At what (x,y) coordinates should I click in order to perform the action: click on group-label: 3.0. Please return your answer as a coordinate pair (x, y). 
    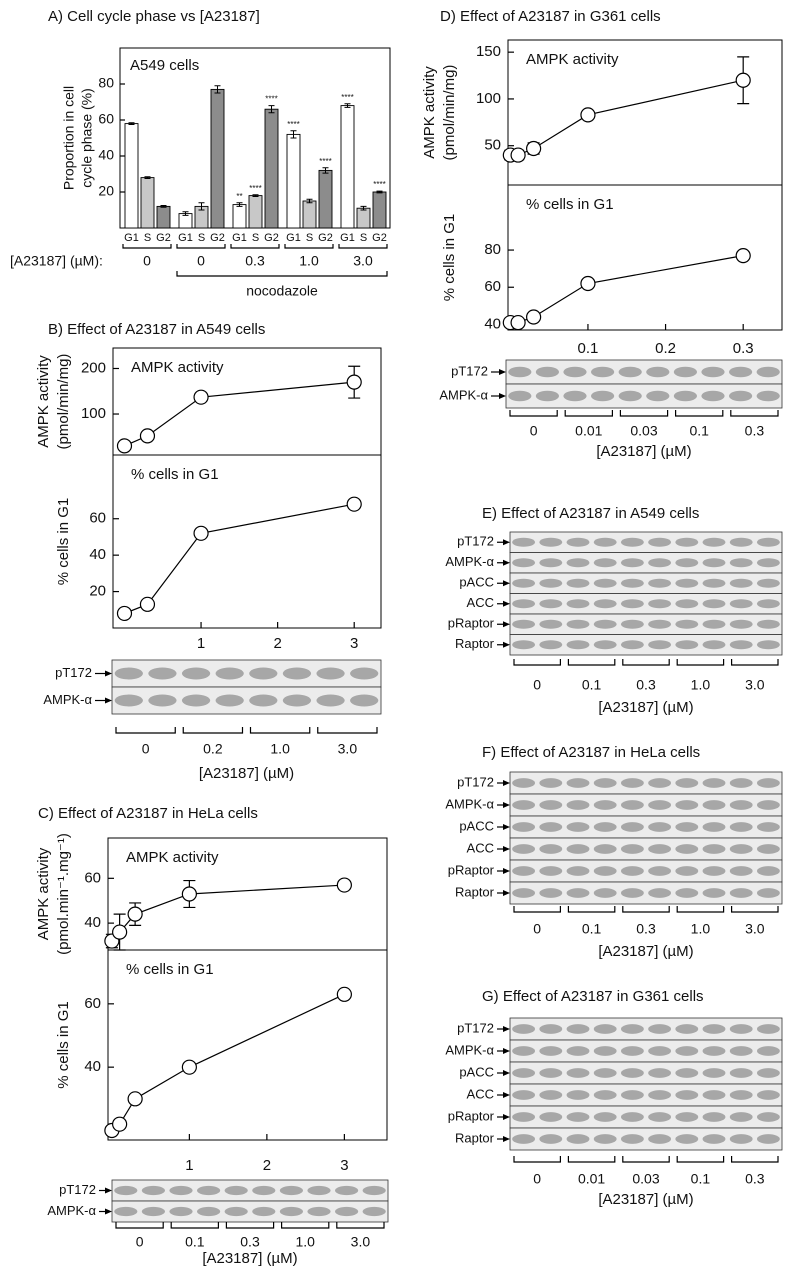
    Looking at the image, I should click on (361, 1242).